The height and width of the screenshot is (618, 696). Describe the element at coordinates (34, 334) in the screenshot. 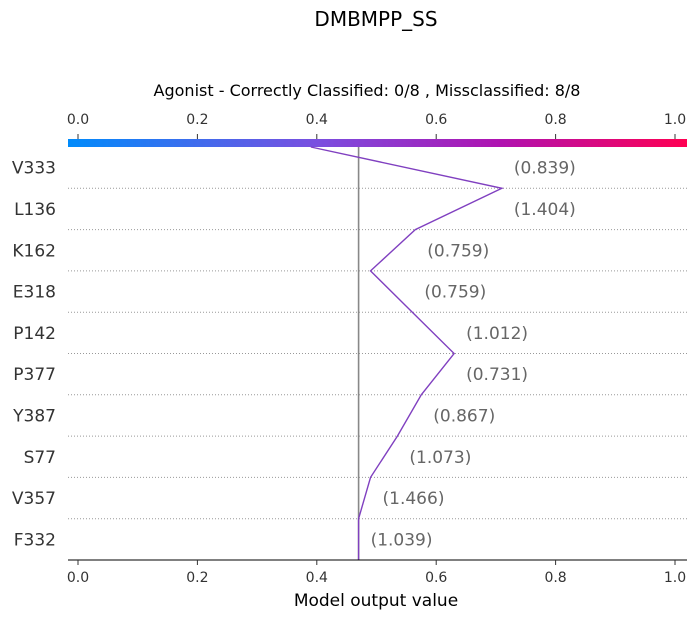

I see `feature-label: P142` at that location.